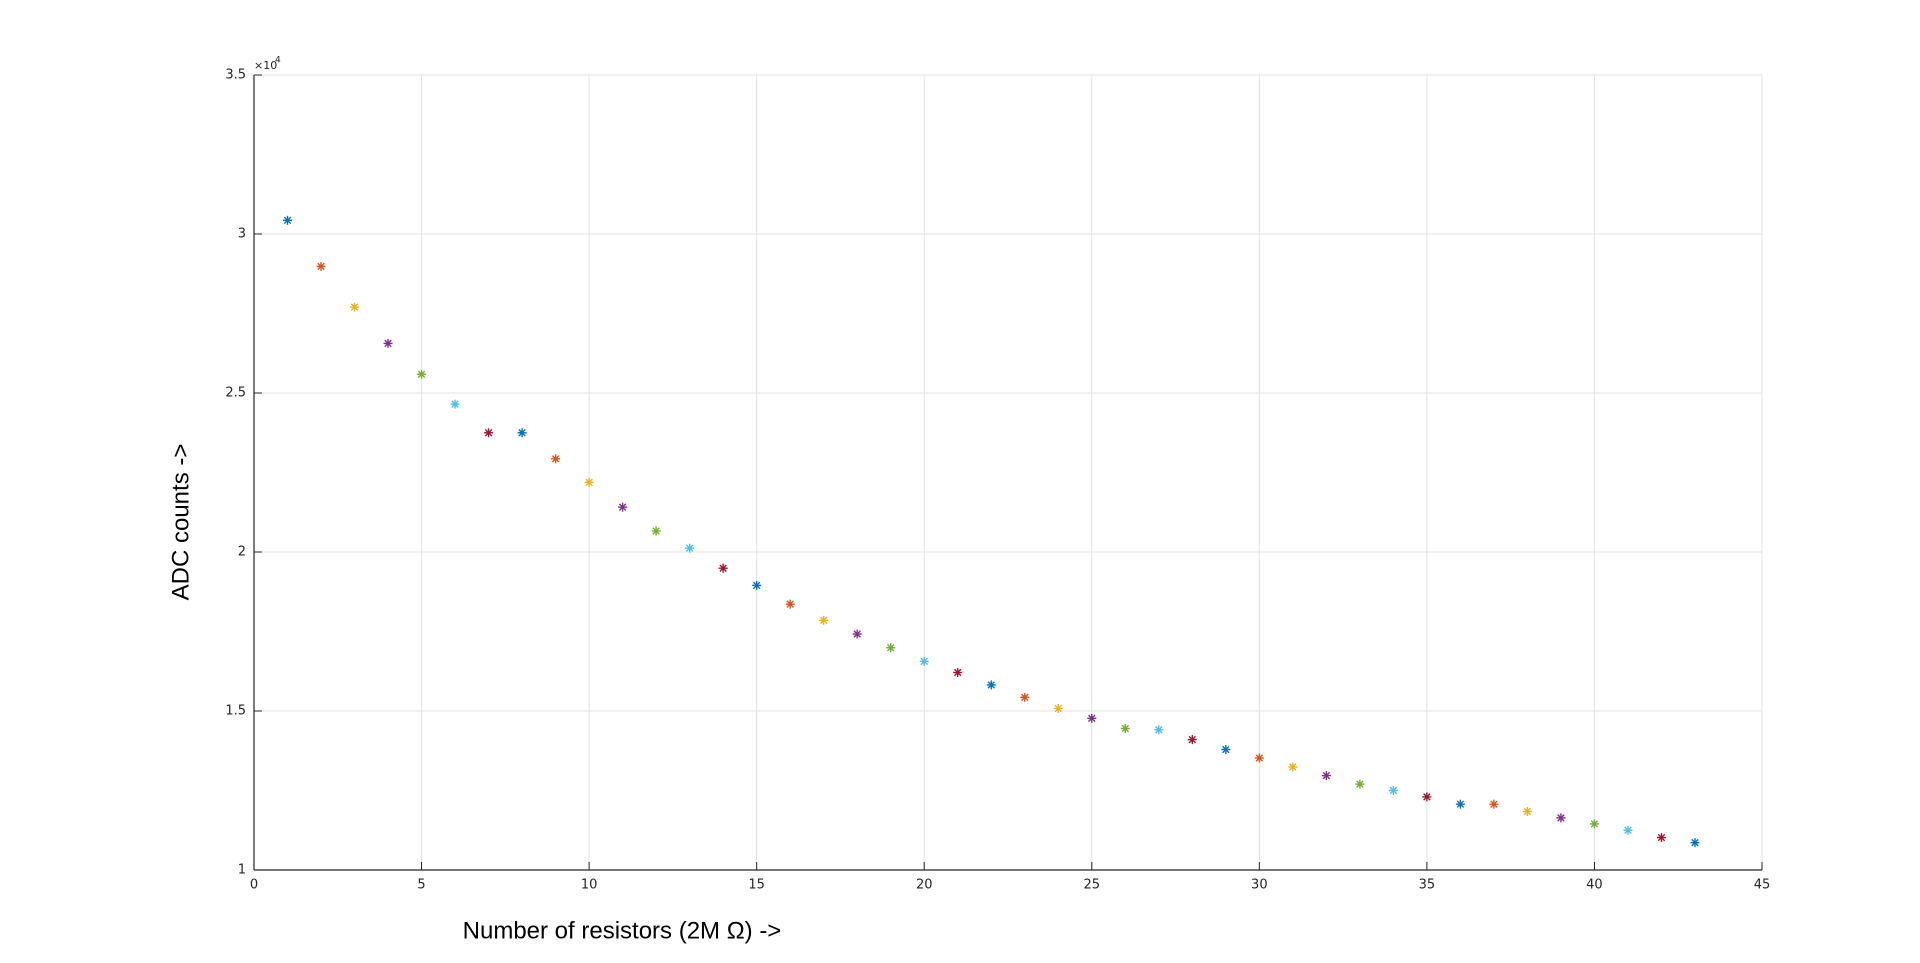 The width and height of the screenshot is (1920, 963). I want to click on x-tick-label: 40, so click(1594, 885).